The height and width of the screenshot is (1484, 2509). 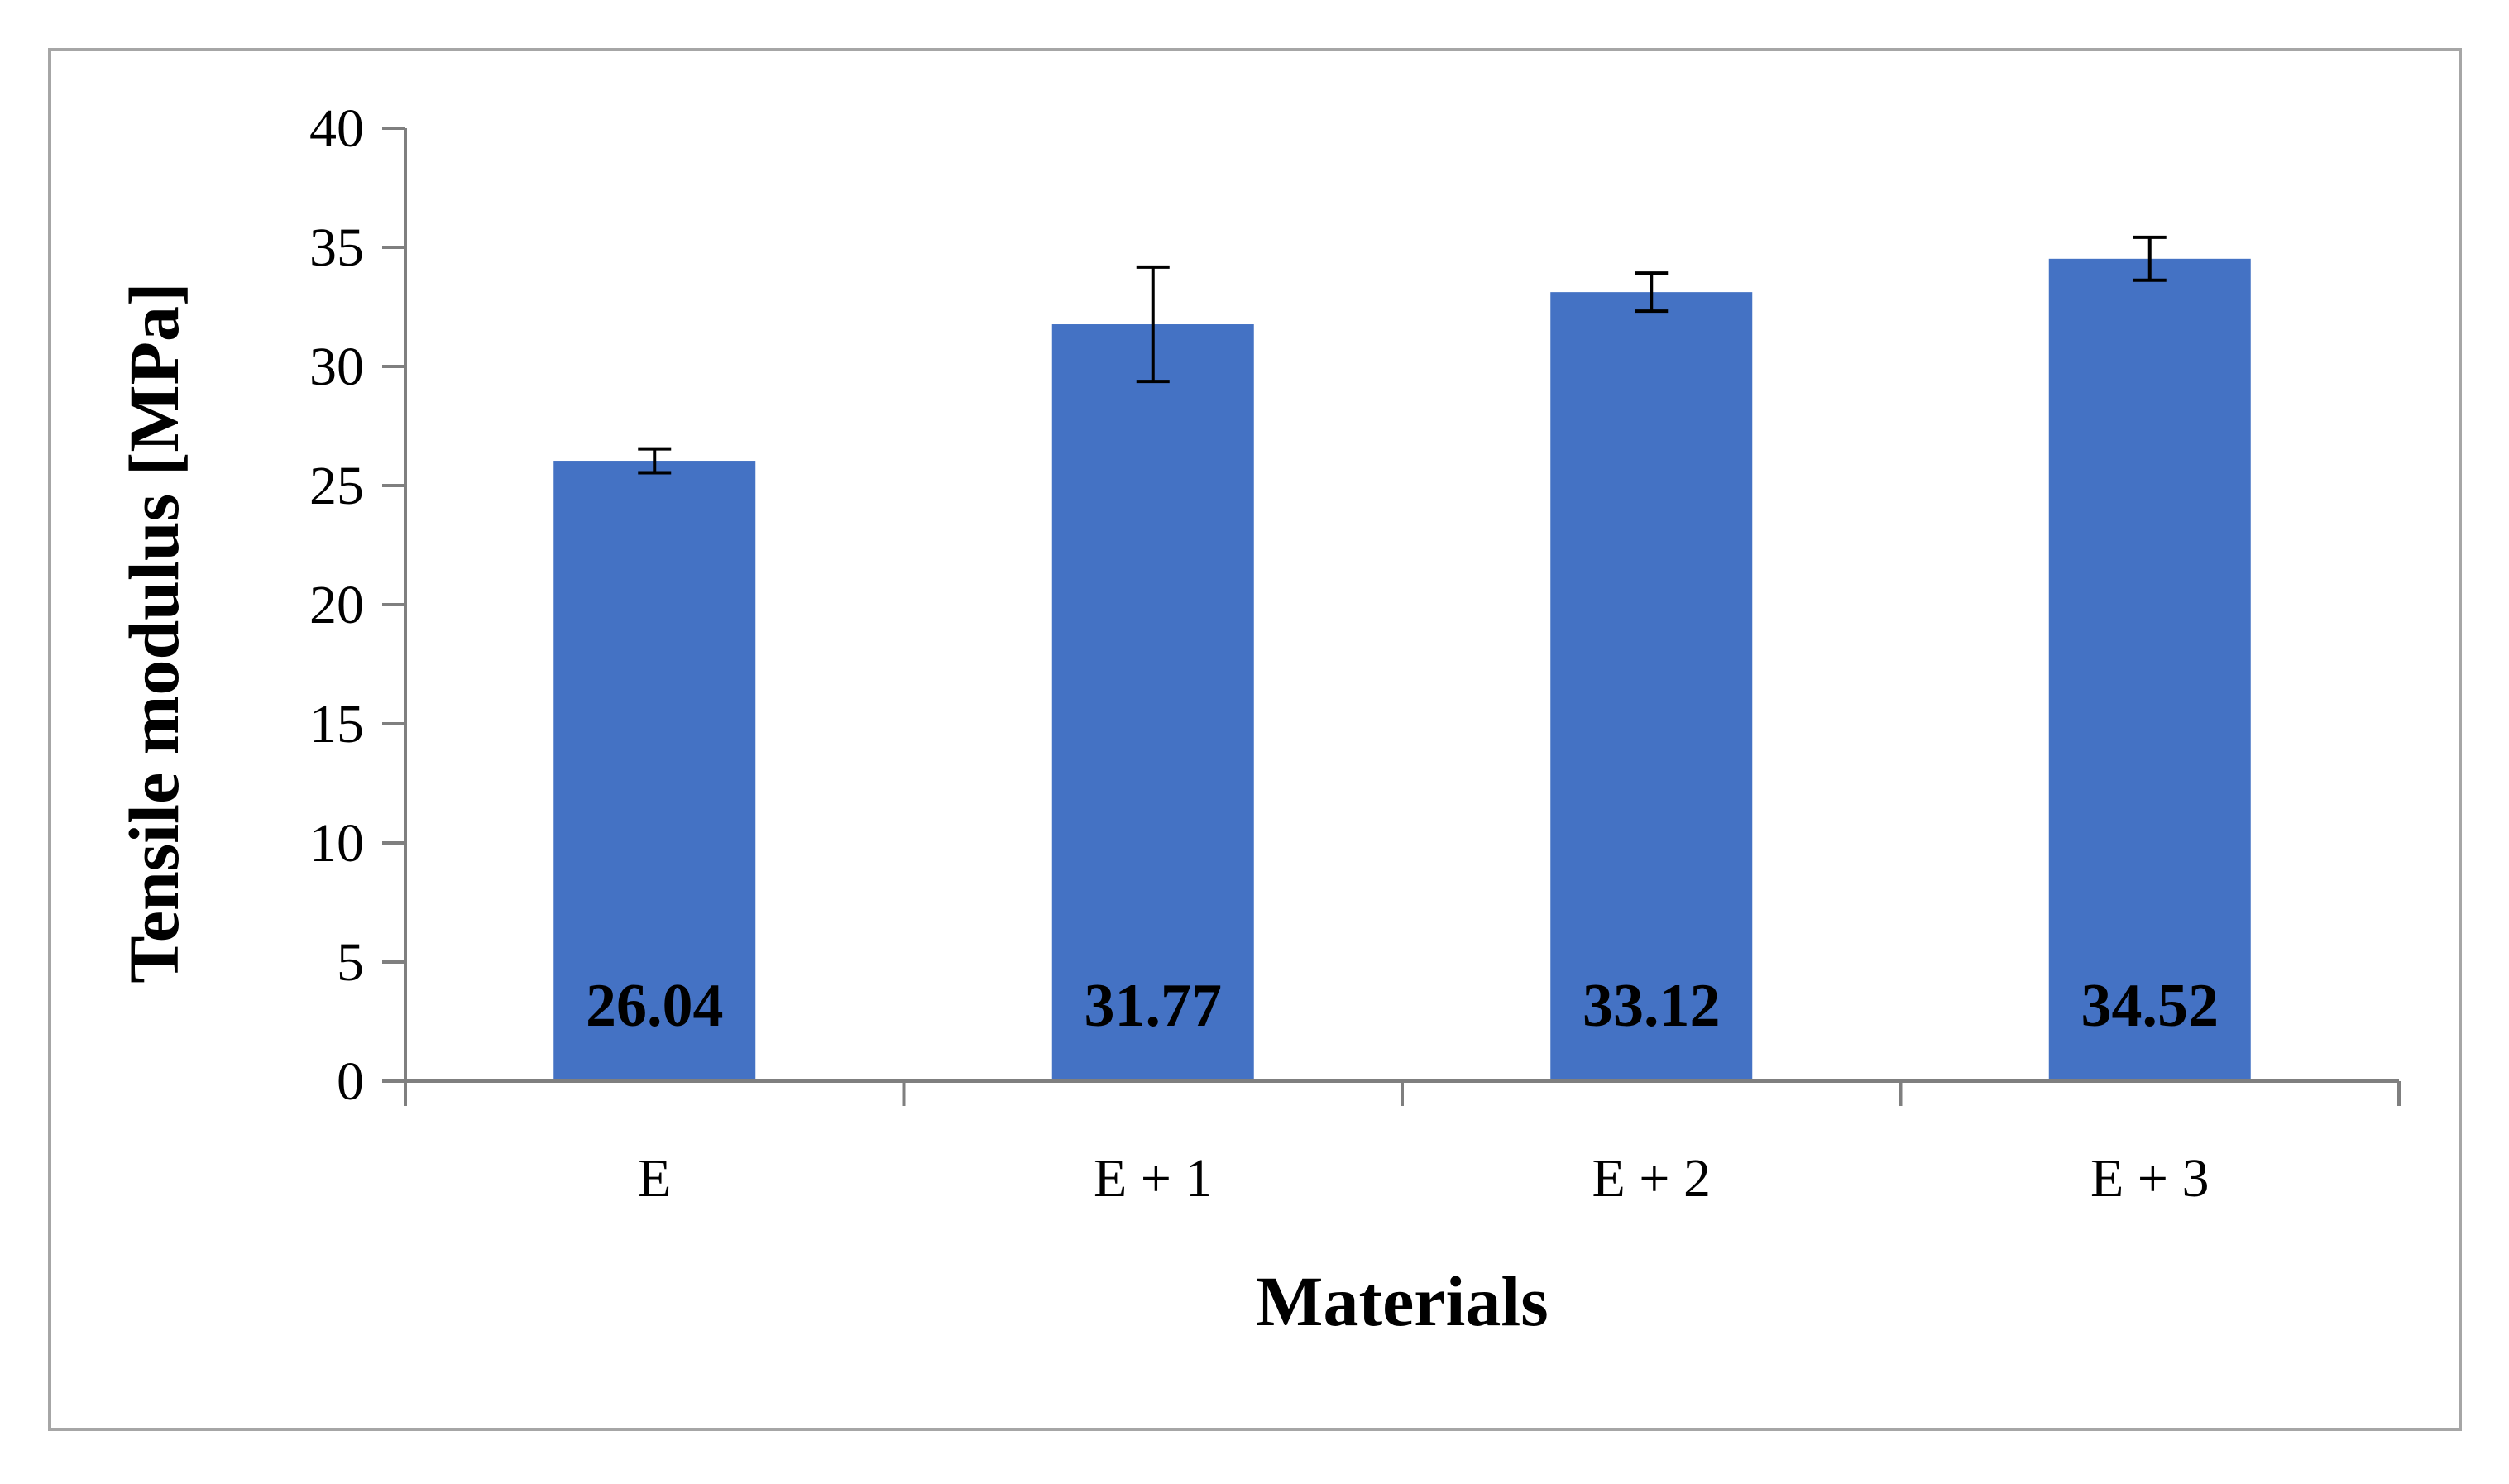 What do you see at coordinates (336, 486) in the screenshot?
I see `y-tick-label: 25` at bounding box center [336, 486].